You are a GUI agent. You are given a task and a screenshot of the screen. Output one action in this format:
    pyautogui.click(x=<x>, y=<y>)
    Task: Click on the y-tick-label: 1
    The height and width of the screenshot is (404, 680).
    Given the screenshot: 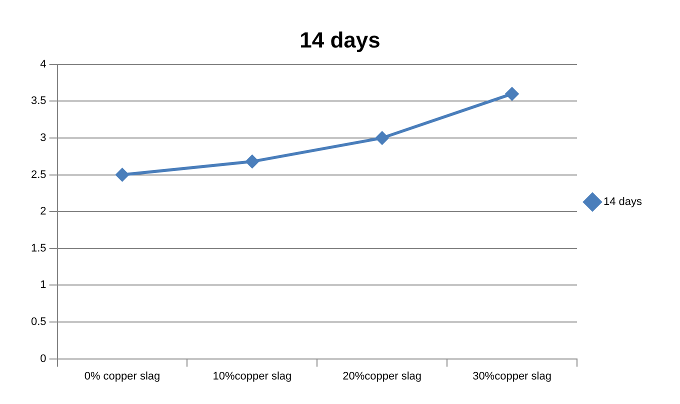 What is the action you would take?
    pyautogui.click(x=43, y=285)
    